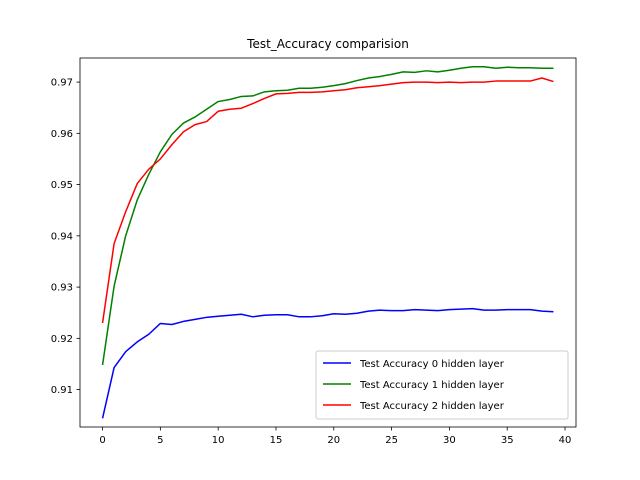  I want to click on x-tick-label: 25, so click(391, 440).